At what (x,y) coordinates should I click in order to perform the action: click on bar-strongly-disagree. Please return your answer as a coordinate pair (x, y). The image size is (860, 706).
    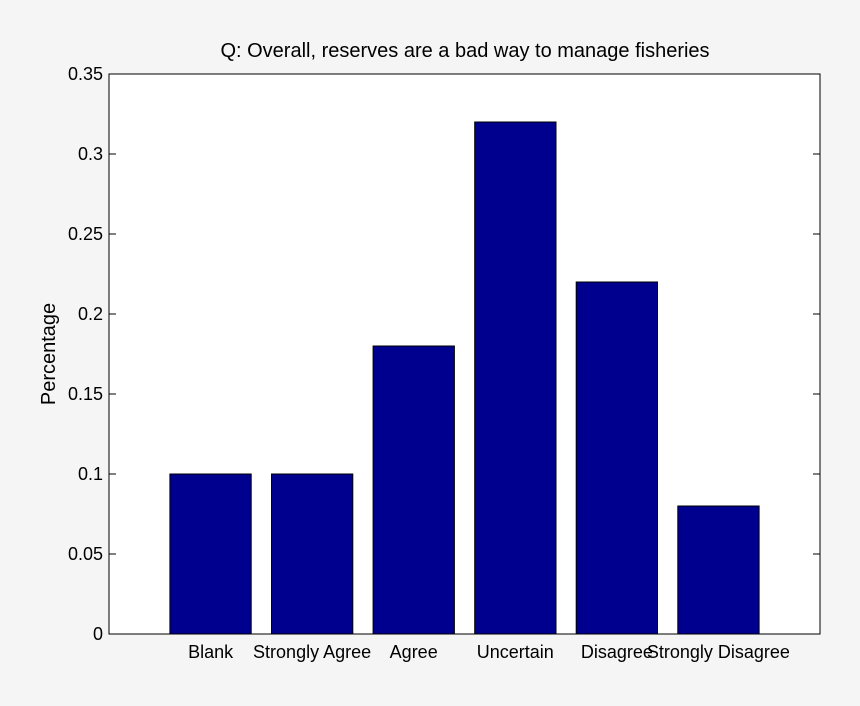
    Looking at the image, I should click on (718, 570).